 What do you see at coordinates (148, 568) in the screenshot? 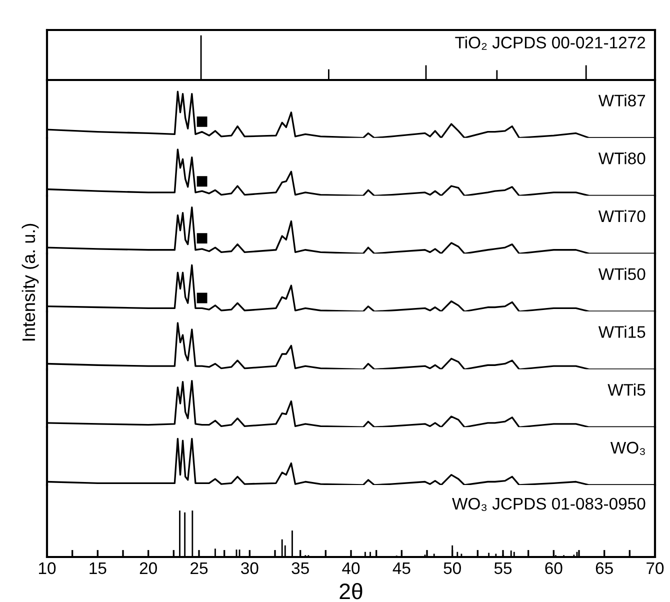
I see `x-tick-label: 20` at bounding box center [148, 568].